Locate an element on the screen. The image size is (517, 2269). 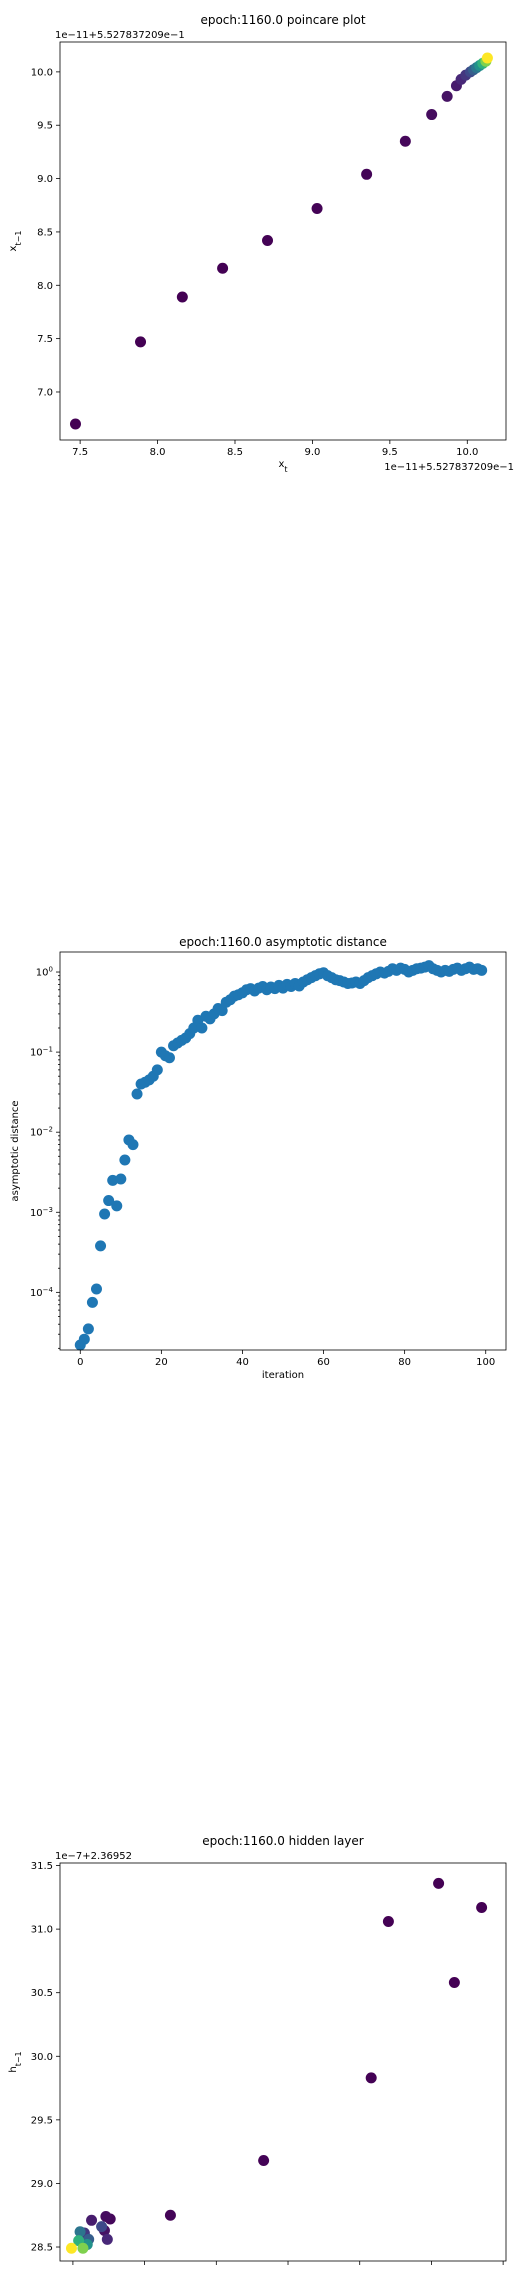
x-axis-label: xt is located at coordinates (282, 466).